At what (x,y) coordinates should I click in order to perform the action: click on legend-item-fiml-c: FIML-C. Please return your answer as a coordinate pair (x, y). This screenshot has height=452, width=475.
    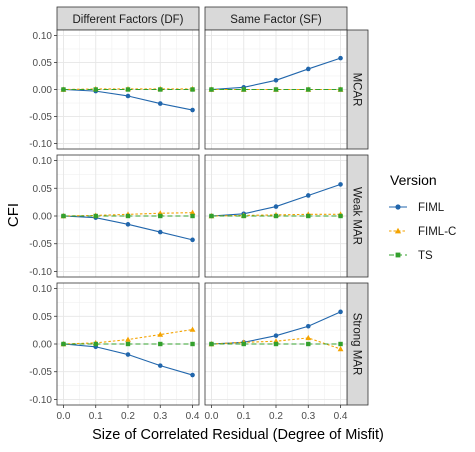
    Looking at the image, I should click on (422, 232).